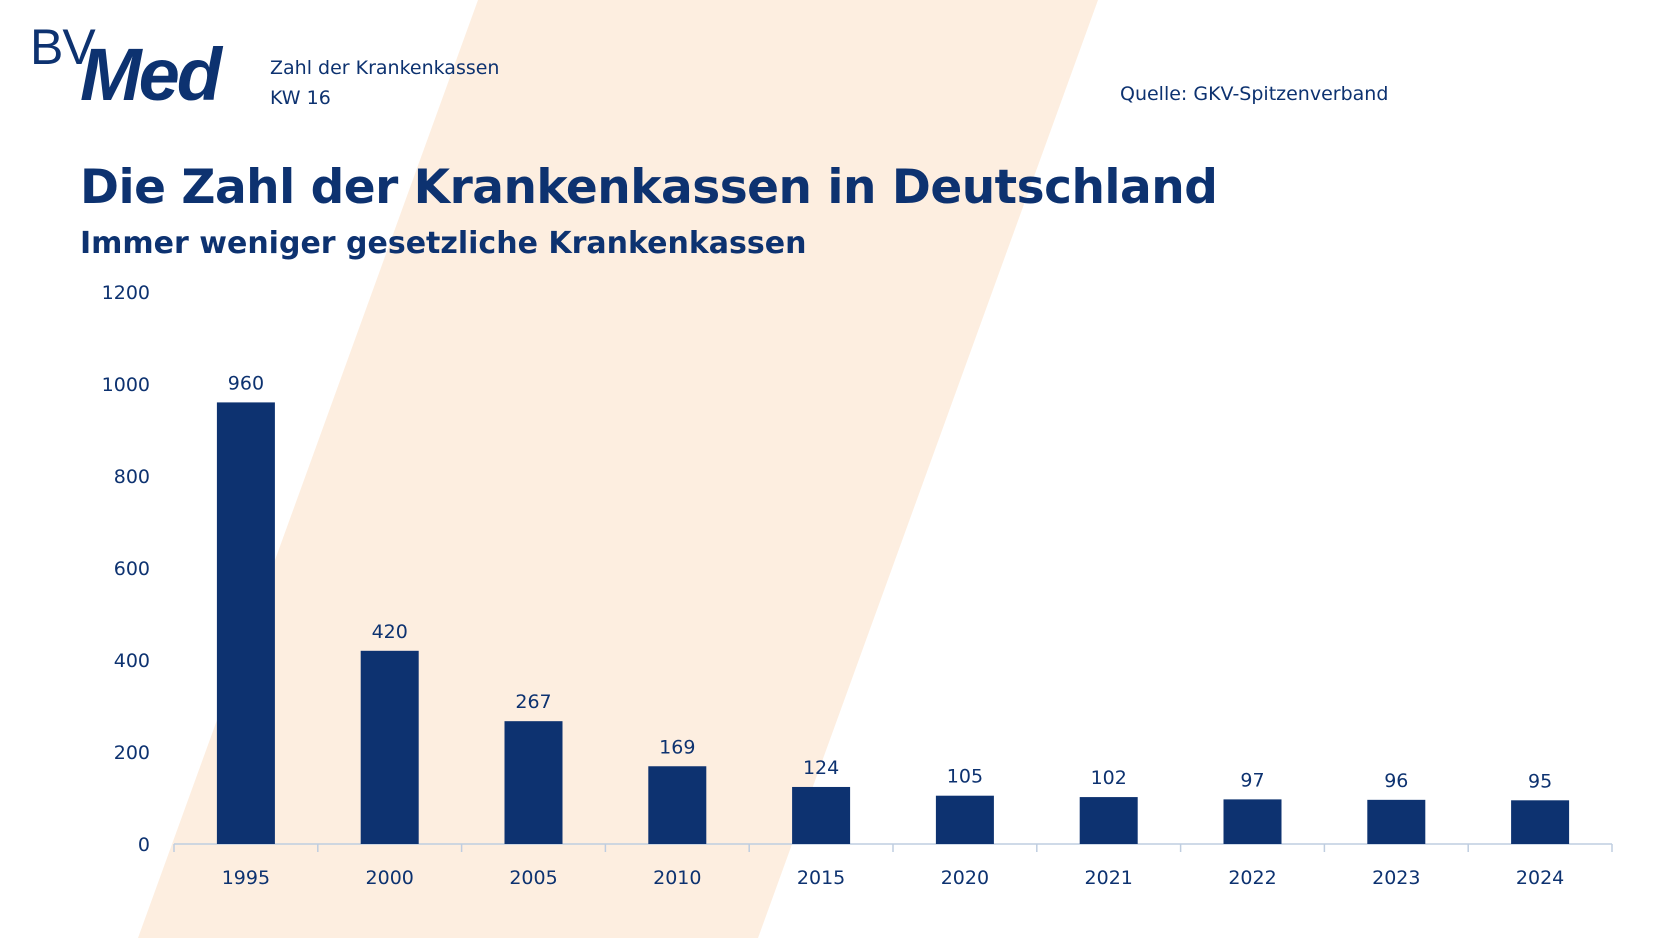  Describe the element at coordinates (132, 477) in the screenshot. I see `y-tick-label: 800` at that location.